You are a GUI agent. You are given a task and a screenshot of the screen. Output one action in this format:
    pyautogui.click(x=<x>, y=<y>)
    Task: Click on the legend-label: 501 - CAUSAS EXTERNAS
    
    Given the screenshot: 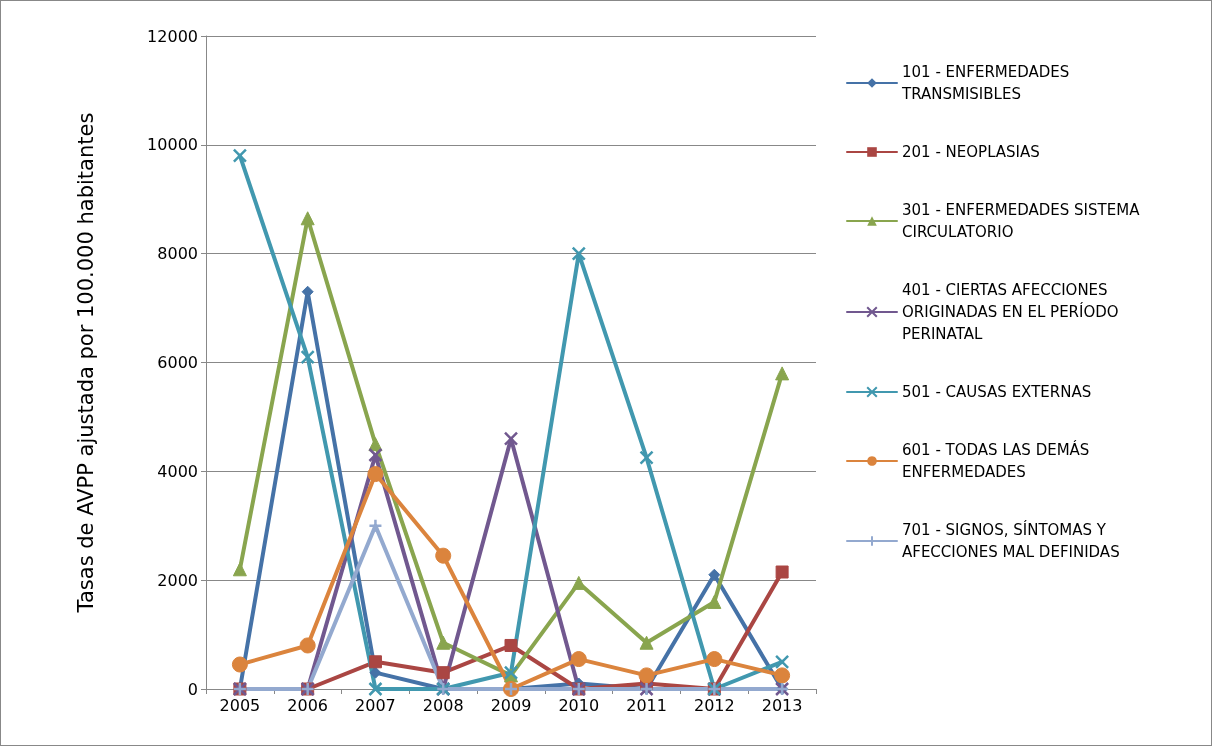 What is the action you would take?
    pyautogui.click(x=997, y=392)
    